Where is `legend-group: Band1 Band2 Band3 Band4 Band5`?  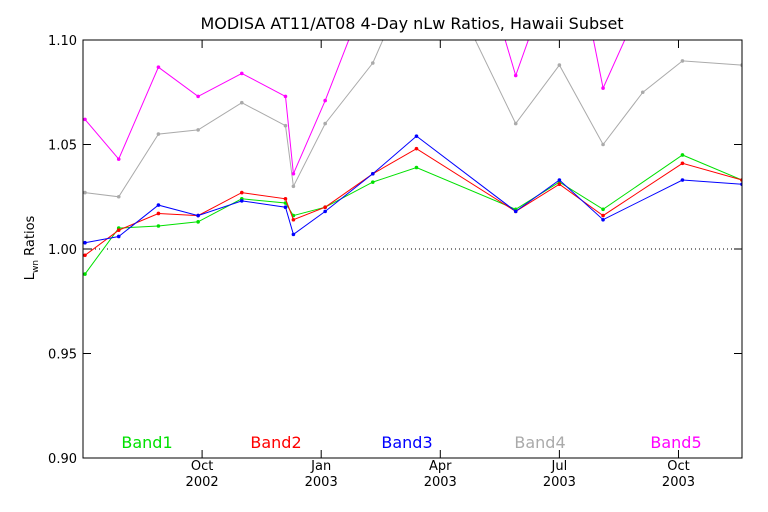
legend-group: Band1 Band2 Band3 Band4 Band5 is located at coordinates (411, 442).